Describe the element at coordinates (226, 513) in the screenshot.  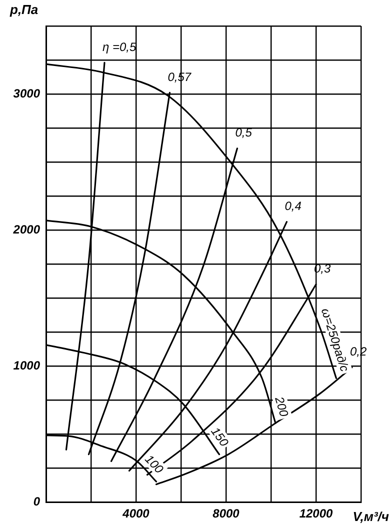
I see `x-tick-label: 8000` at that location.